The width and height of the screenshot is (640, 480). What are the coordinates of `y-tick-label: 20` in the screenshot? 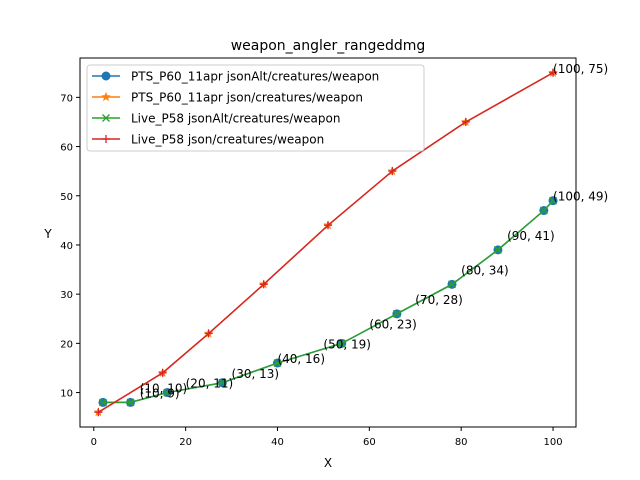 It's located at (66, 344).